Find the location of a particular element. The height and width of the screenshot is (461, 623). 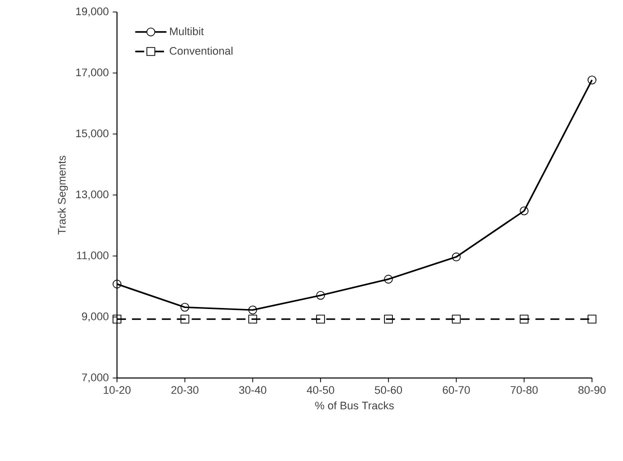

y-tick-label: 11,000 is located at coordinates (92, 256).